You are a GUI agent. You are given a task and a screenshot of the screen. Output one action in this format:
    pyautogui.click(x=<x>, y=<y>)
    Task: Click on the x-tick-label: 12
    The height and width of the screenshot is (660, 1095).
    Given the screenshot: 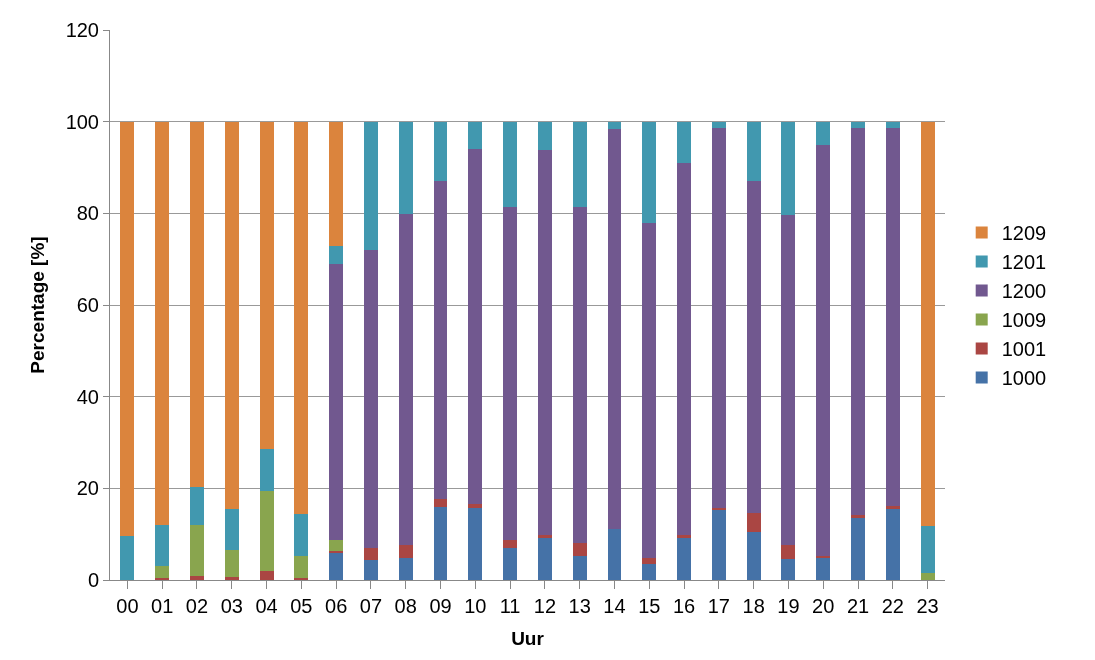 What is the action you would take?
    pyautogui.click(x=545, y=606)
    